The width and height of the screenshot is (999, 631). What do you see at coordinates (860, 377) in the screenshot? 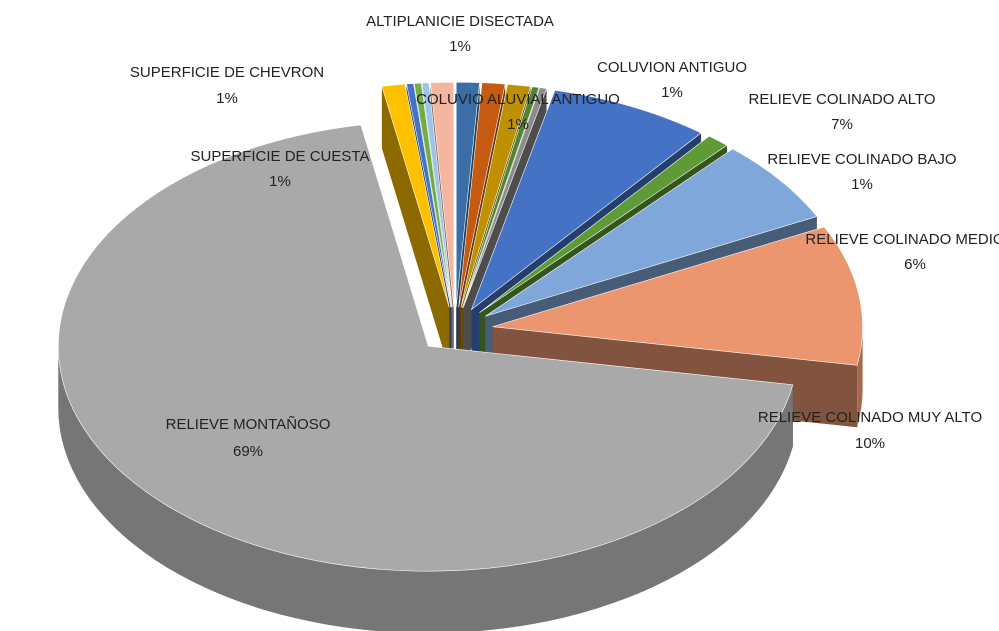
I see `slice-wall` at bounding box center [860, 377].